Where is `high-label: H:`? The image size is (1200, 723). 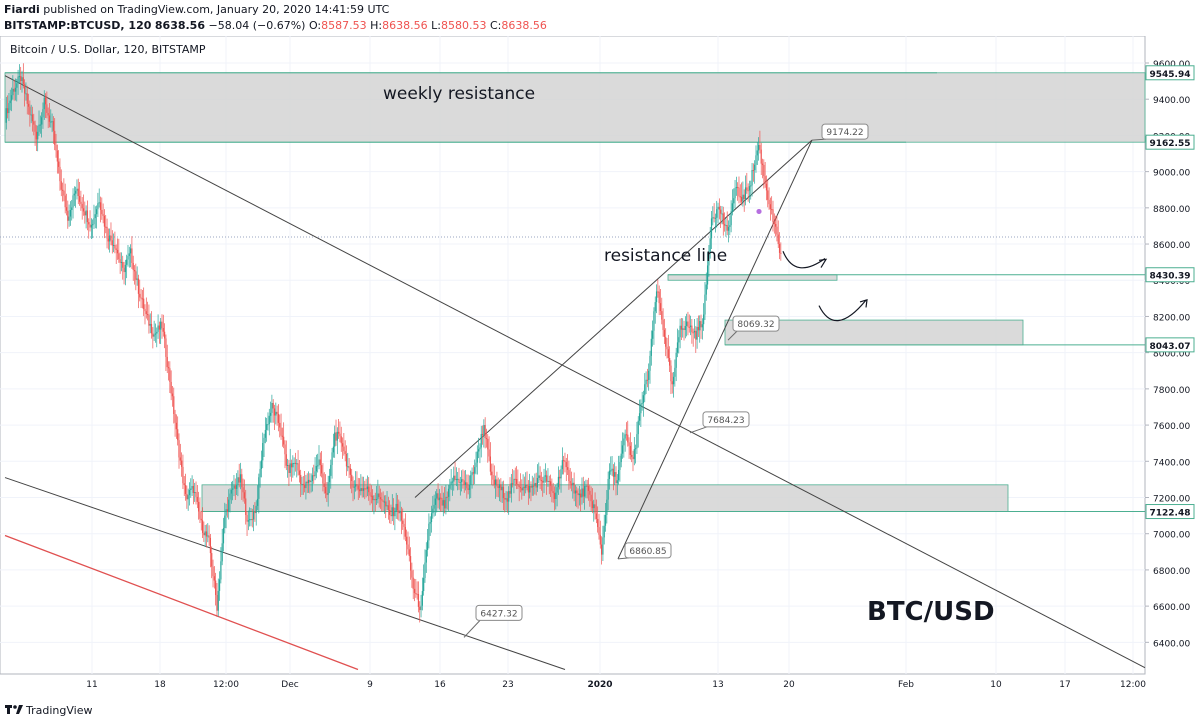
high-label: H: is located at coordinates (376, 25).